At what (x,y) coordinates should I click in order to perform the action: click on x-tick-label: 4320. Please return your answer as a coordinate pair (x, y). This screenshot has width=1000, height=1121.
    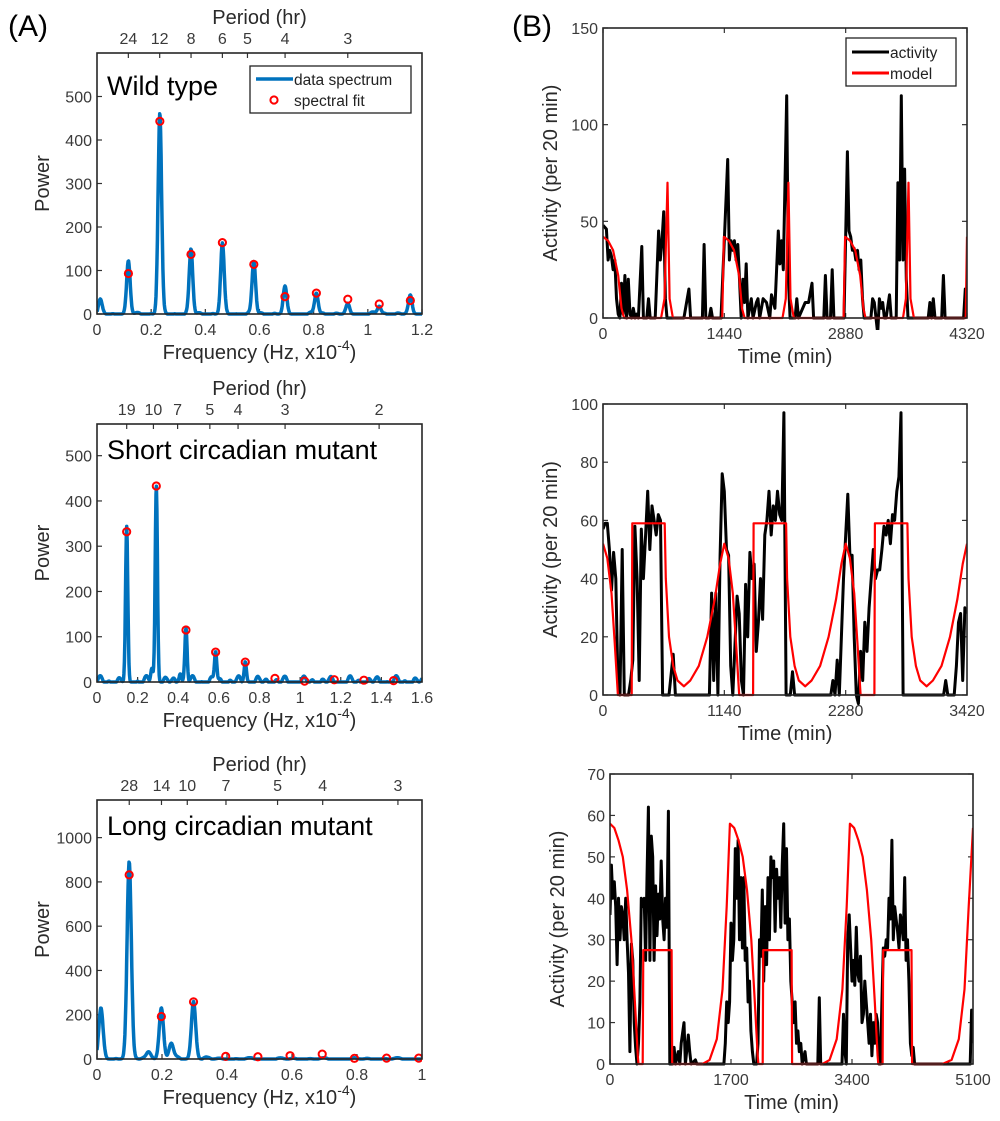
    Looking at the image, I should click on (967, 334).